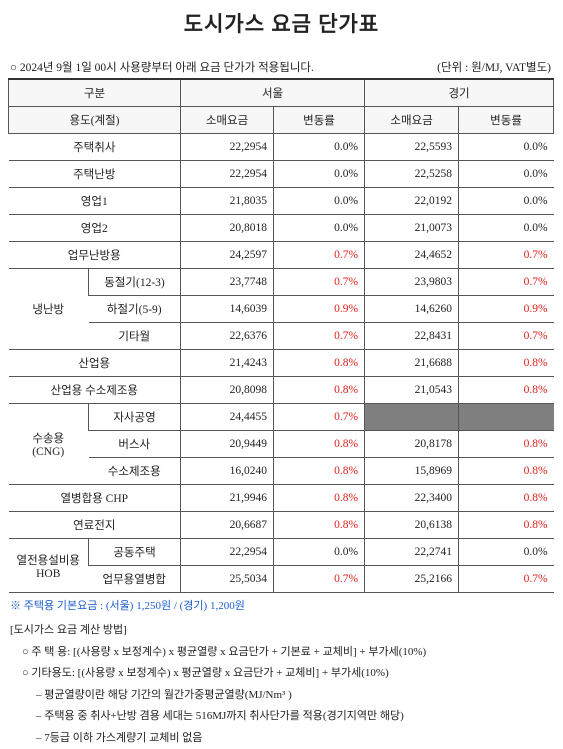 The width and height of the screenshot is (563, 749). I want to click on header-cell: 경기, so click(459, 93).